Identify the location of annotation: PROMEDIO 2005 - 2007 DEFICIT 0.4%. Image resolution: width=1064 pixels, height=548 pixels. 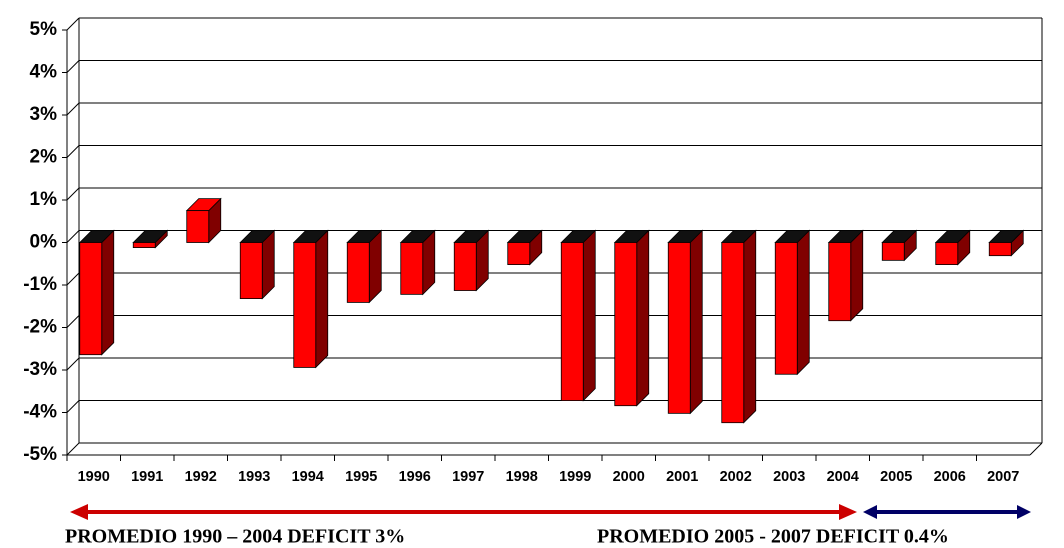
(773, 537).